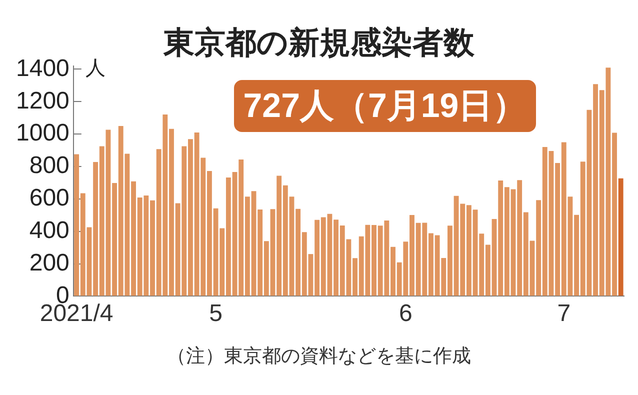 Image resolution: width=638 pixels, height=395 pixels. I want to click on x-tick-label: 5, so click(215, 314).